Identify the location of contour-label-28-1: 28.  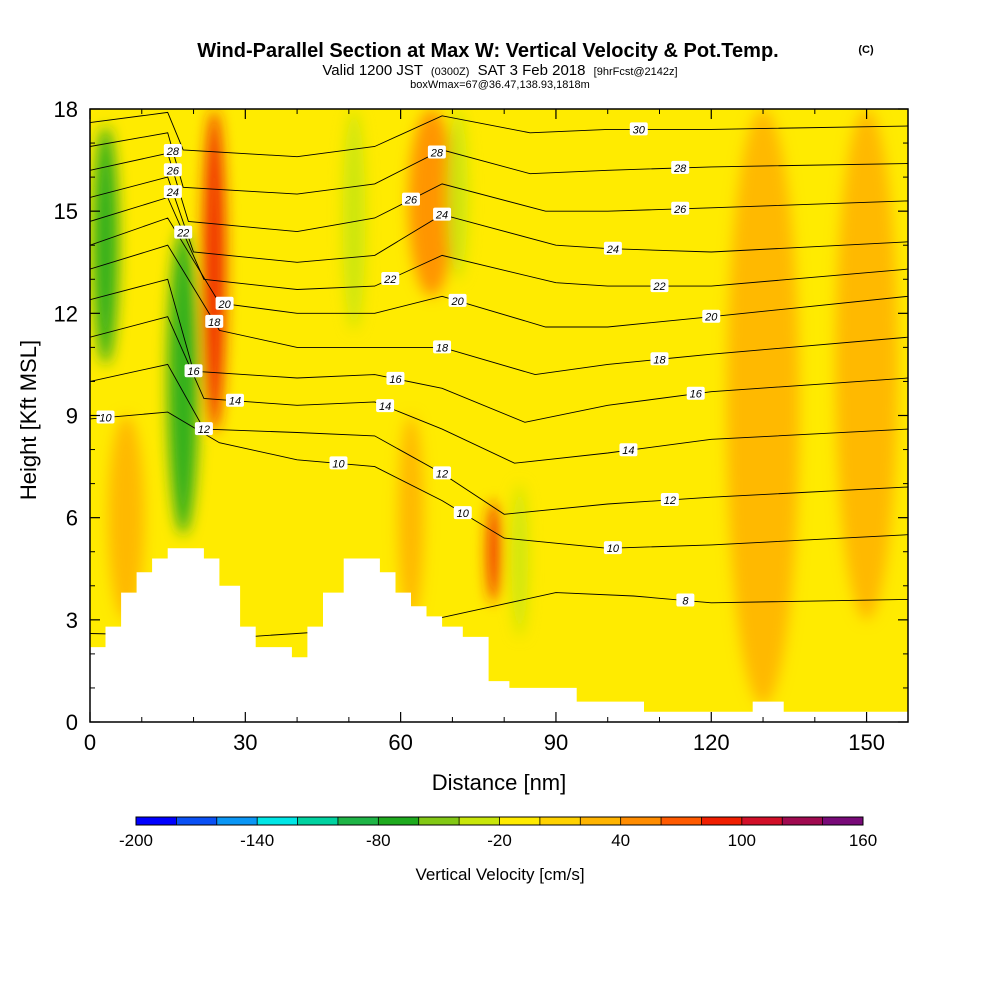
(436, 152).